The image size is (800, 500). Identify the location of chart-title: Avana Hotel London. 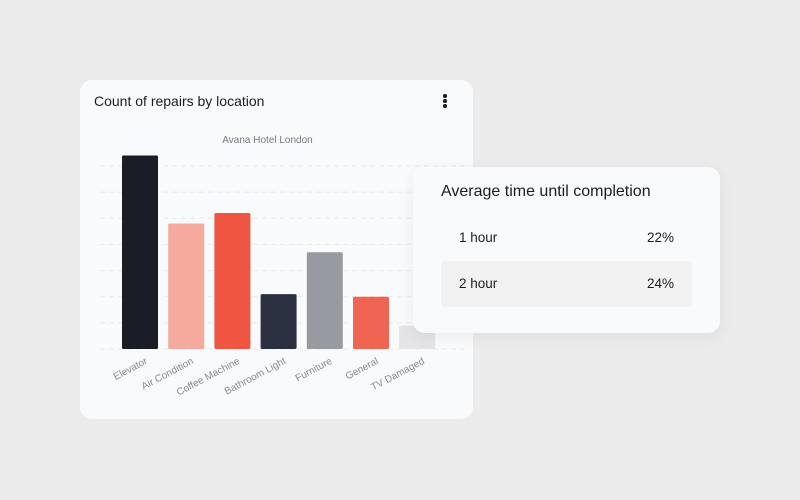
(267, 140).